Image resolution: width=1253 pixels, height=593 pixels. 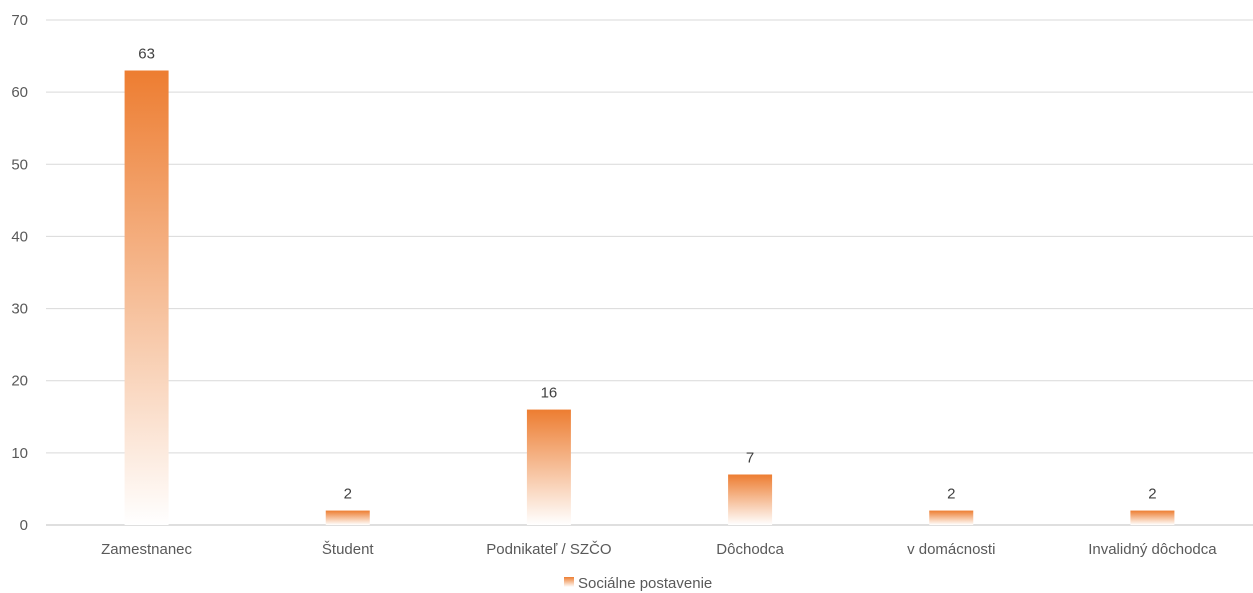 What do you see at coordinates (645, 583) in the screenshot?
I see `legend-label: Sociálne postavenie` at bounding box center [645, 583].